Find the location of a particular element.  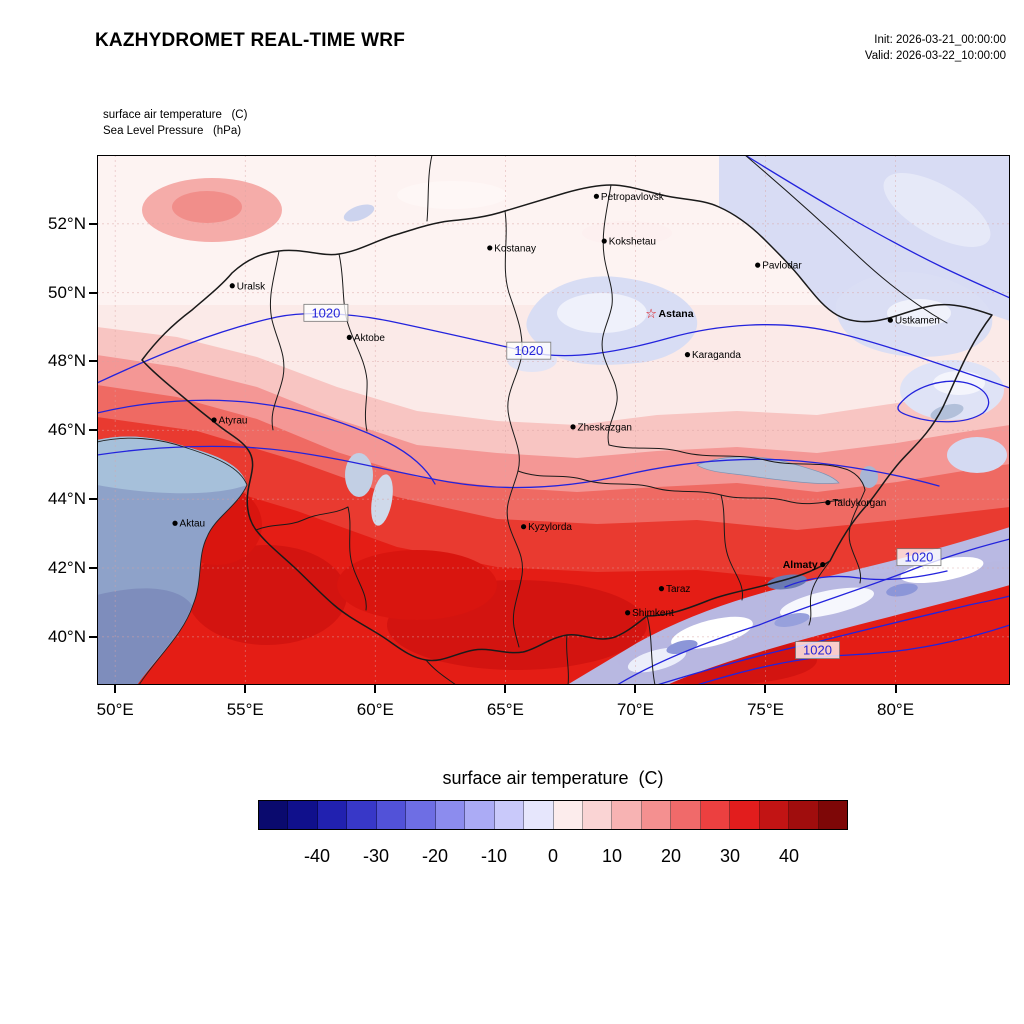

colorbar-tick-label: -40 is located at coordinates (316, 856).